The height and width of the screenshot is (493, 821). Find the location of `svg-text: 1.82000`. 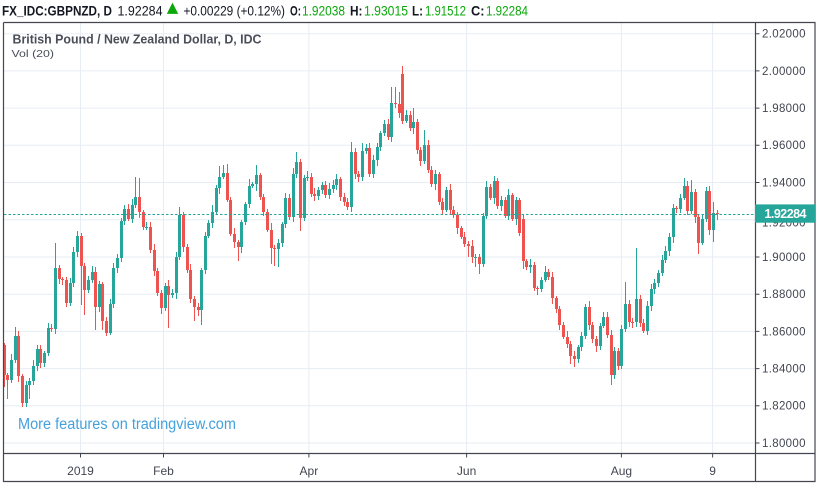

svg-text: 1.82000 is located at coordinates (784, 407).